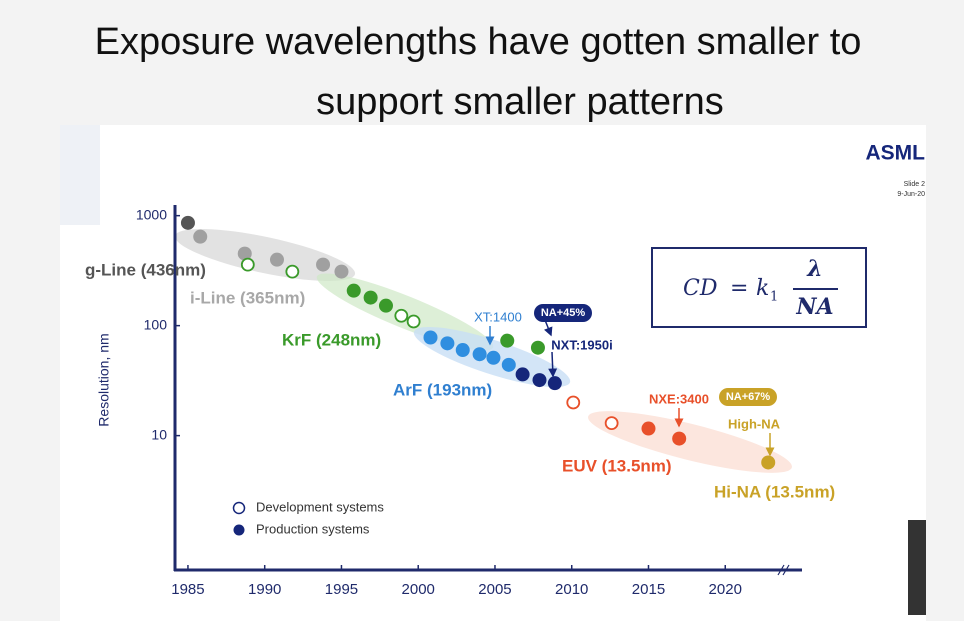 Image resolution: width=964 pixels, height=621 pixels. Describe the element at coordinates (617, 465) in the screenshot. I see `series-label: EUV (13.5nm)` at that location.